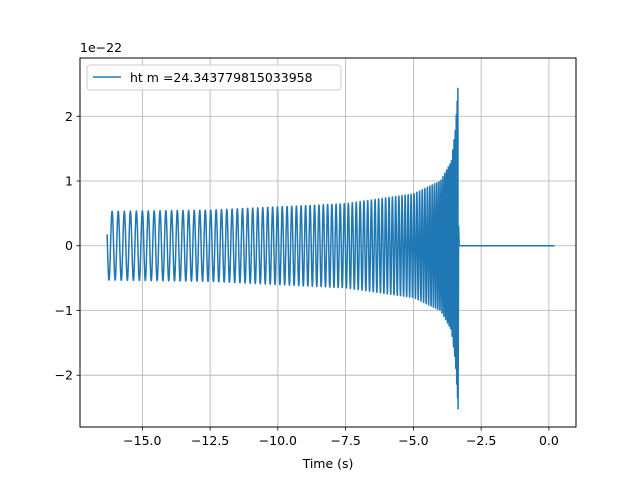 This screenshot has height=480, width=640. I want to click on legend: ht m =24.343779815033958, so click(214, 77).